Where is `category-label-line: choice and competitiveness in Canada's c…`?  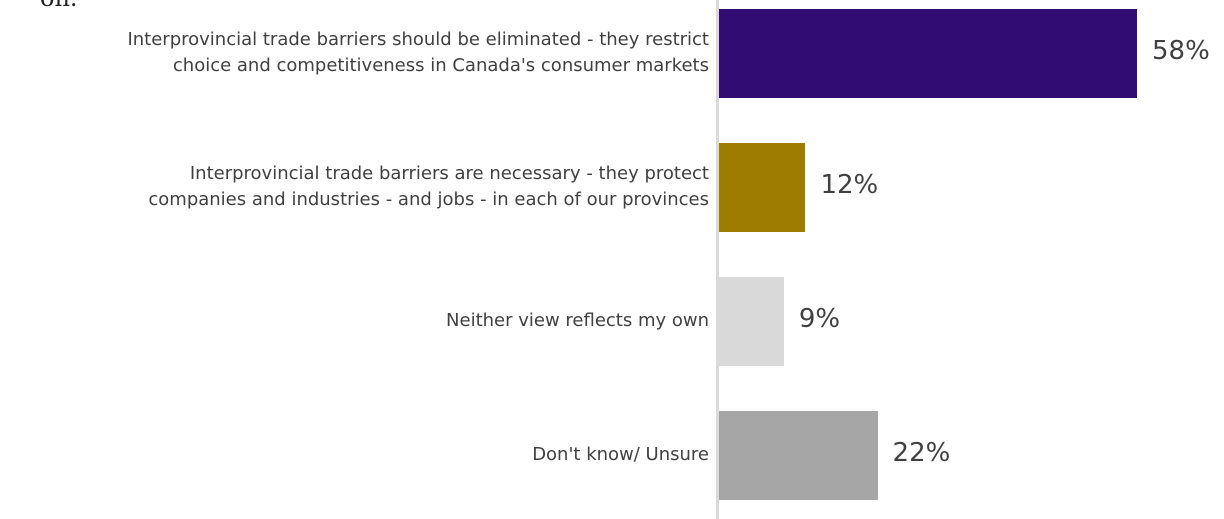
category-label-line: choice and competitiveness in Canada's c… is located at coordinates (440, 65).